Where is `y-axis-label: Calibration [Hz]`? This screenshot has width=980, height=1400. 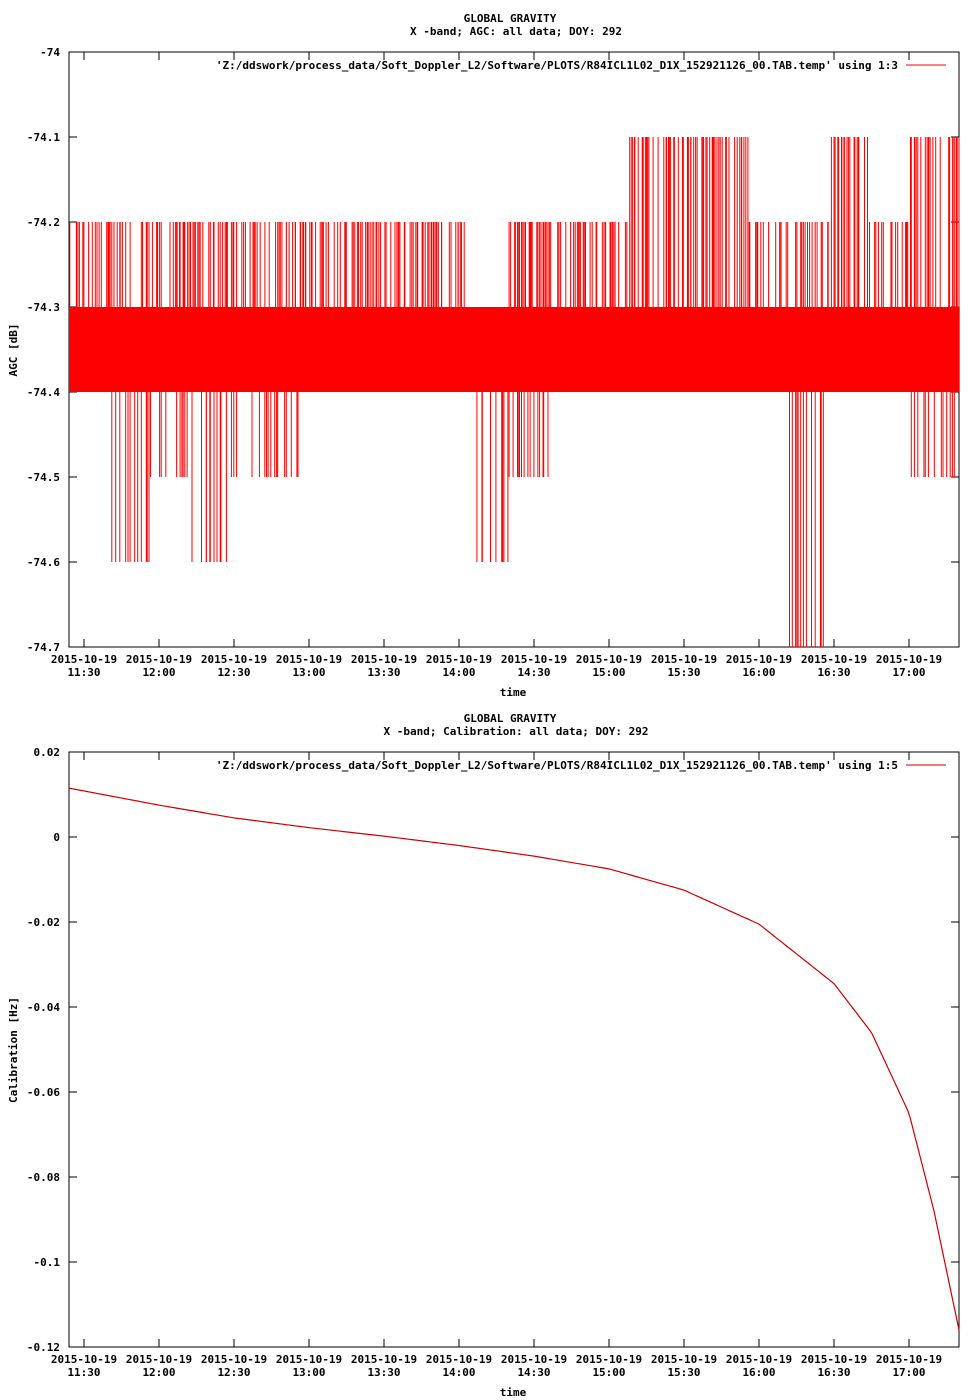
y-axis-label: Calibration [Hz] is located at coordinates (13, 1050).